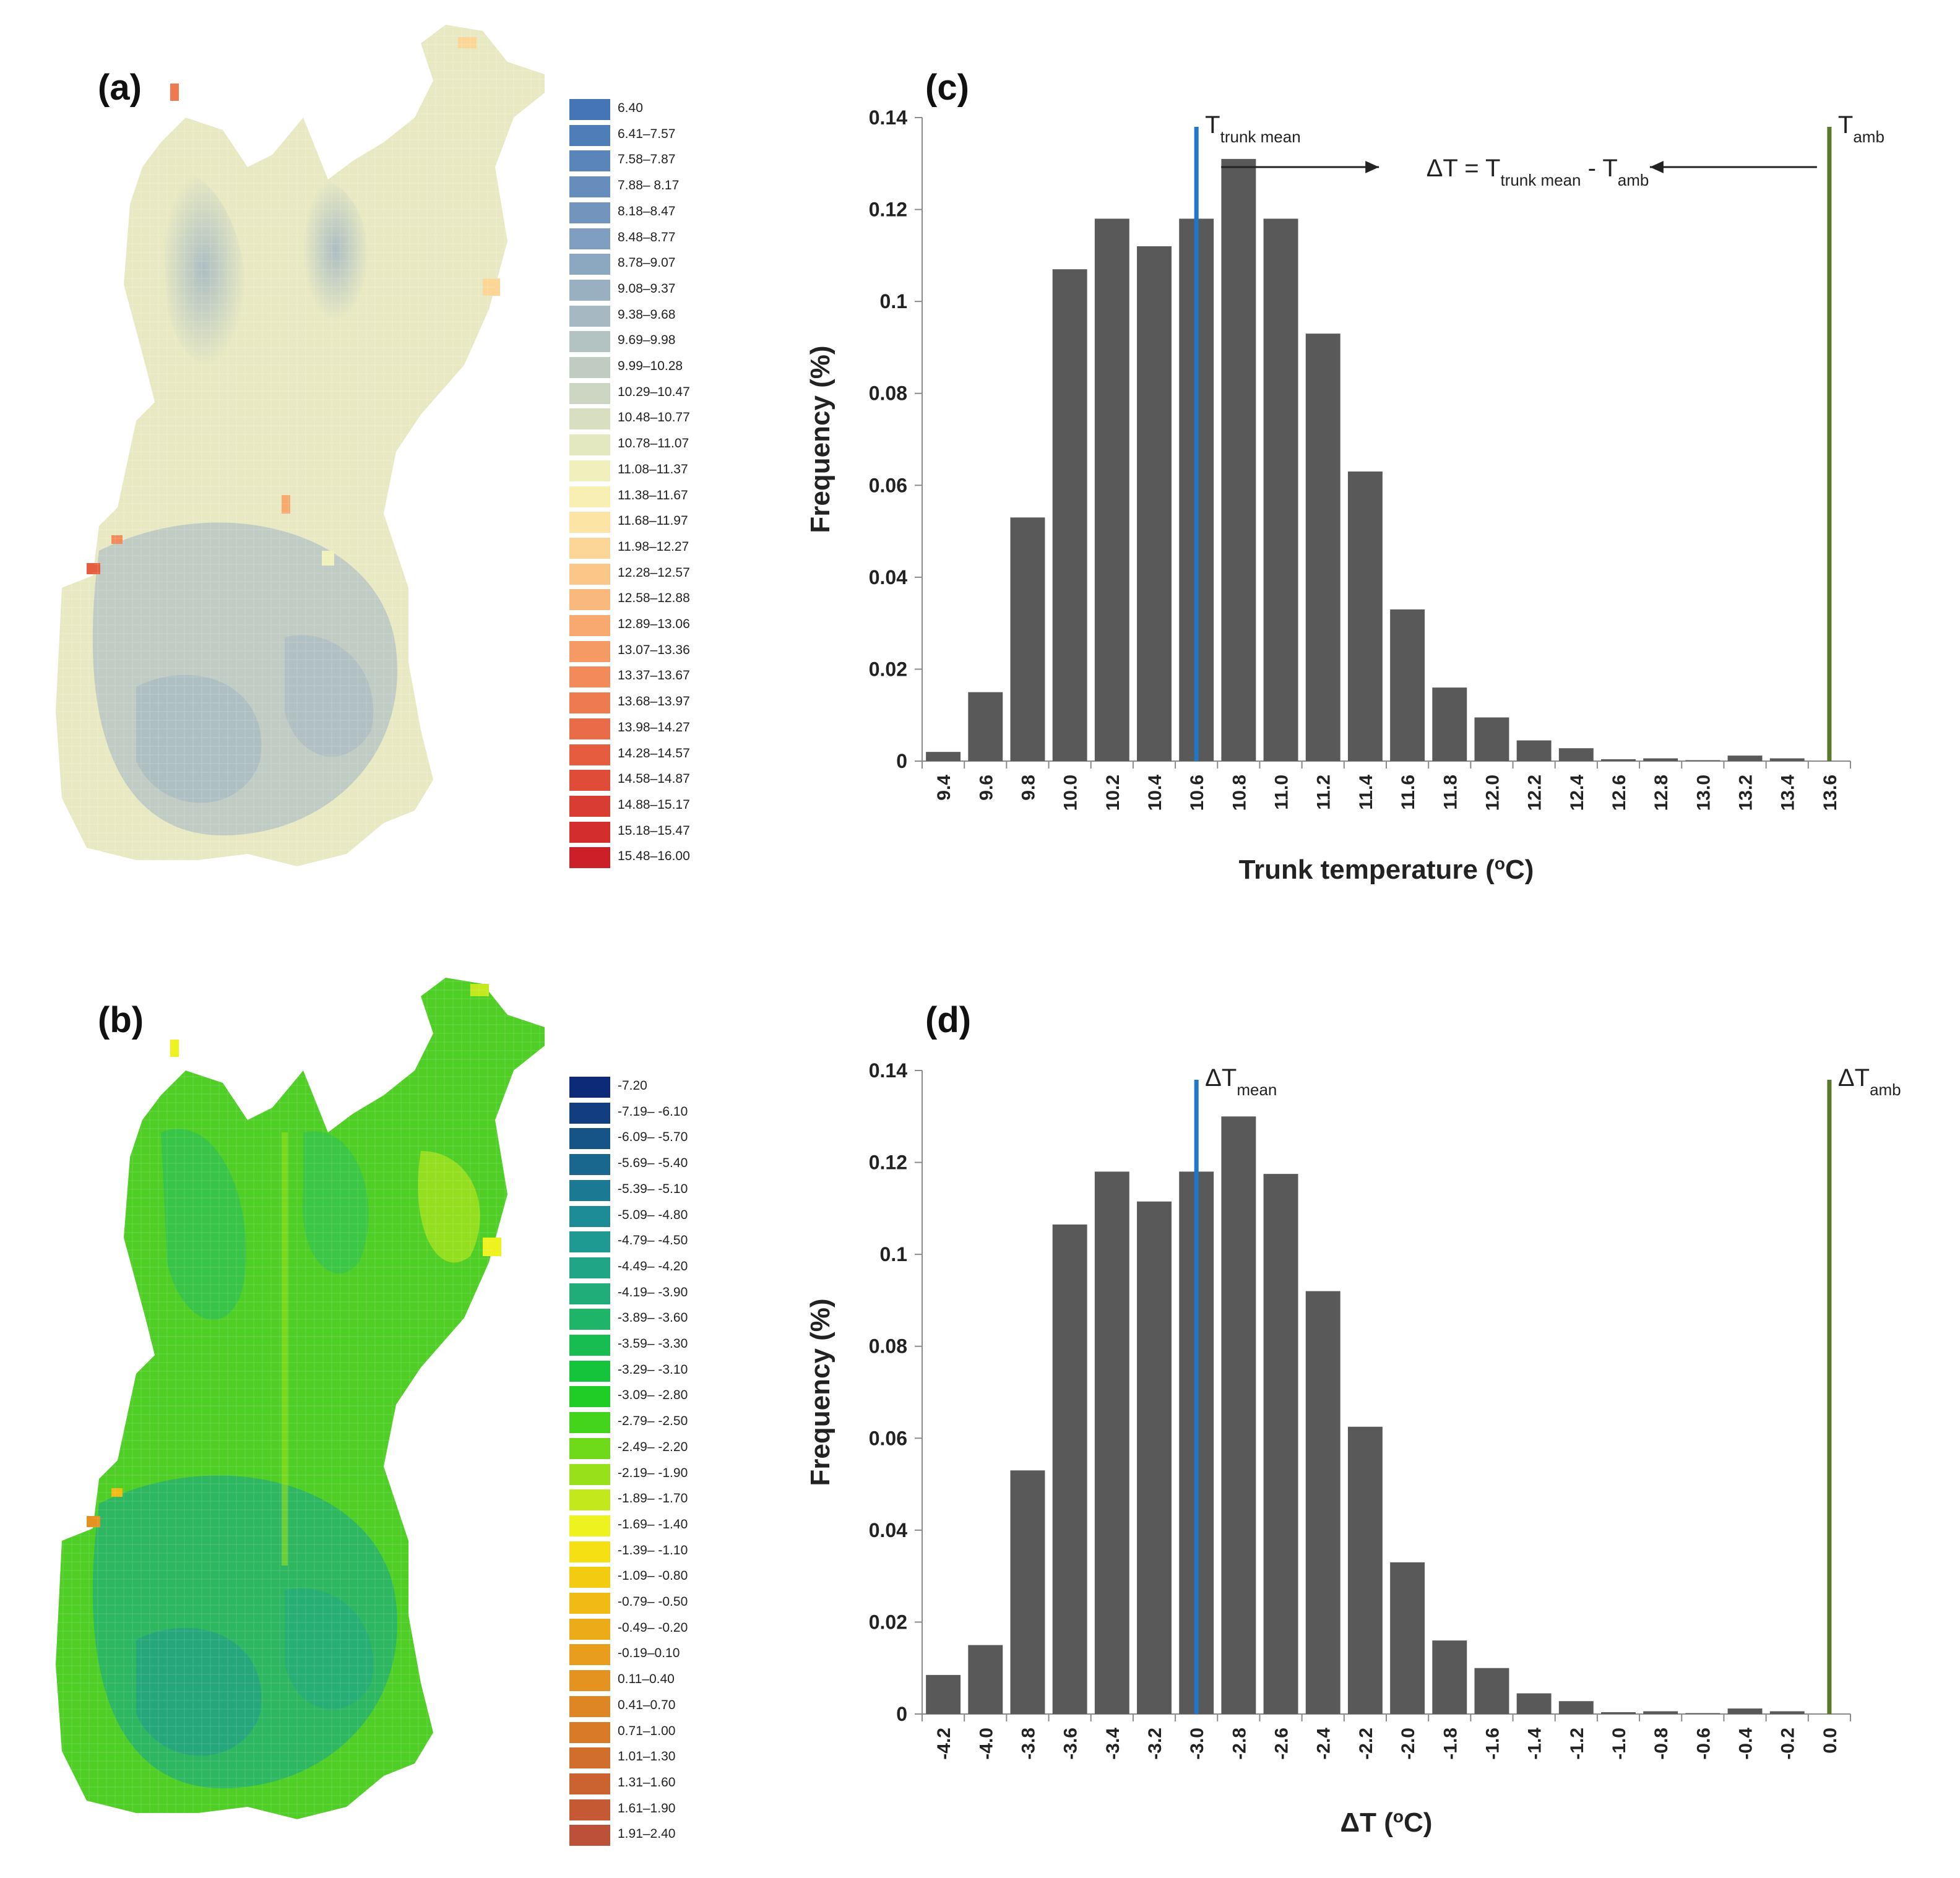 The width and height of the screenshot is (1960, 1878). What do you see at coordinates (654, 417) in the screenshot?
I see `map-a-legend-label: 10.48–10.77` at bounding box center [654, 417].